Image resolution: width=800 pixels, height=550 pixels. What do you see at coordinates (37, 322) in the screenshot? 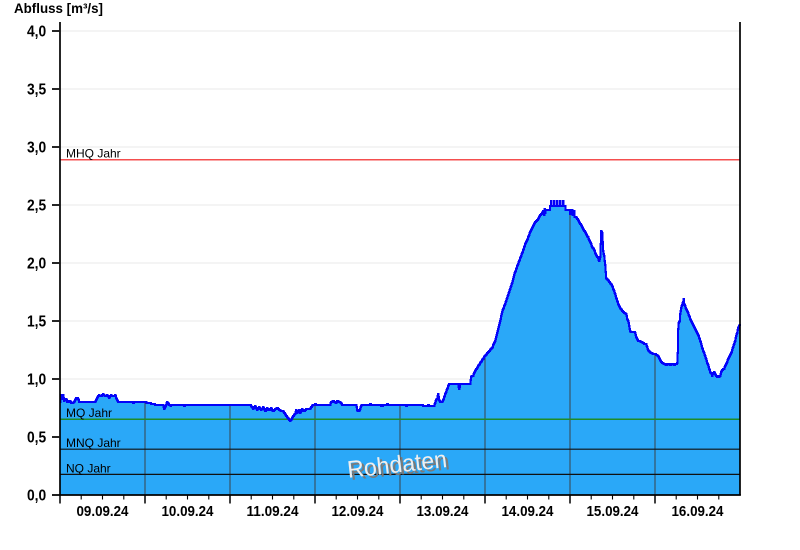
I see `svg-text: 1,5` at bounding box center [37, 322].